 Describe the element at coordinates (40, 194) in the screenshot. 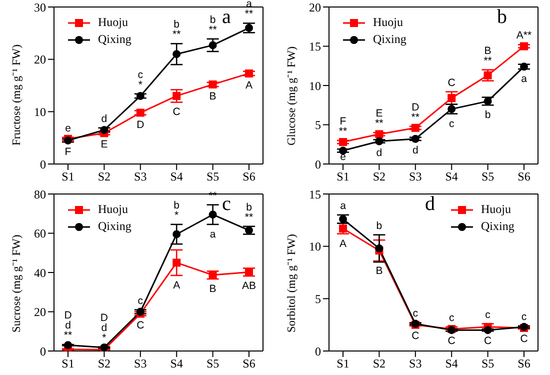

I see `y-tick-label: 80` at that location.